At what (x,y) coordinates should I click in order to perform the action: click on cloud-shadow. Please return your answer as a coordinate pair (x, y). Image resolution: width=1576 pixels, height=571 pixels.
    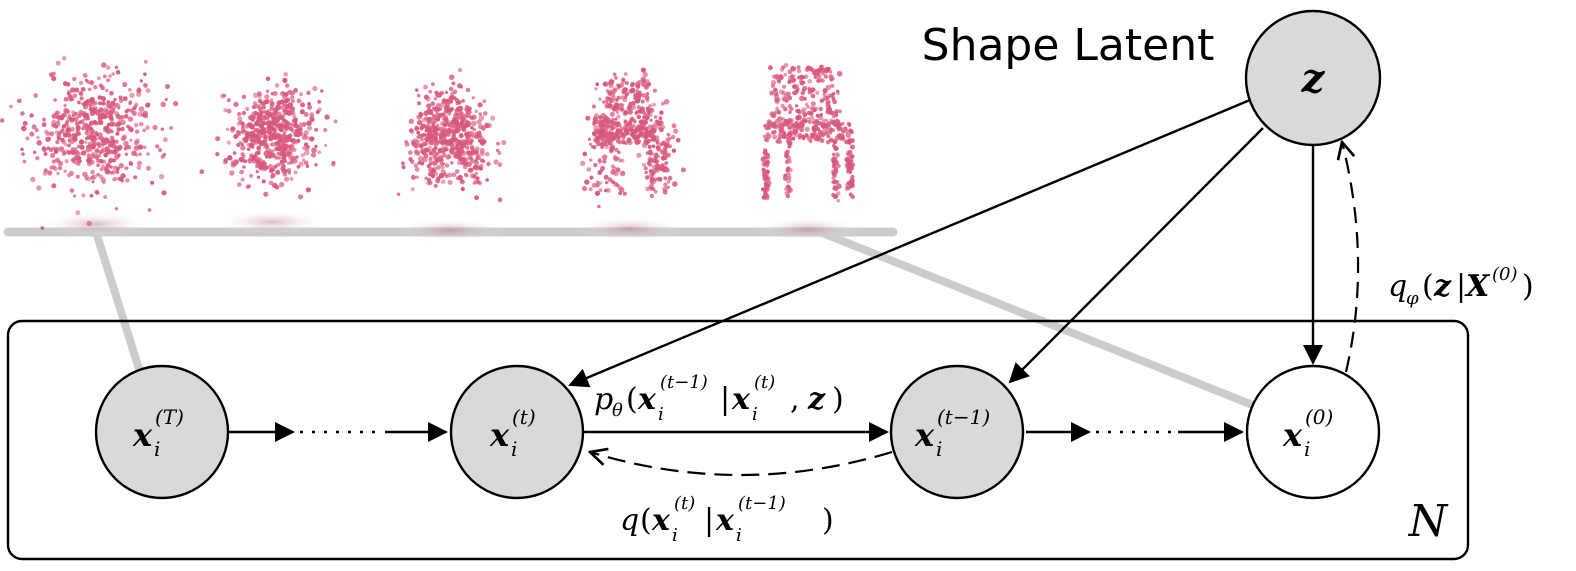
    Looking at the image, I should click on (95, 224).